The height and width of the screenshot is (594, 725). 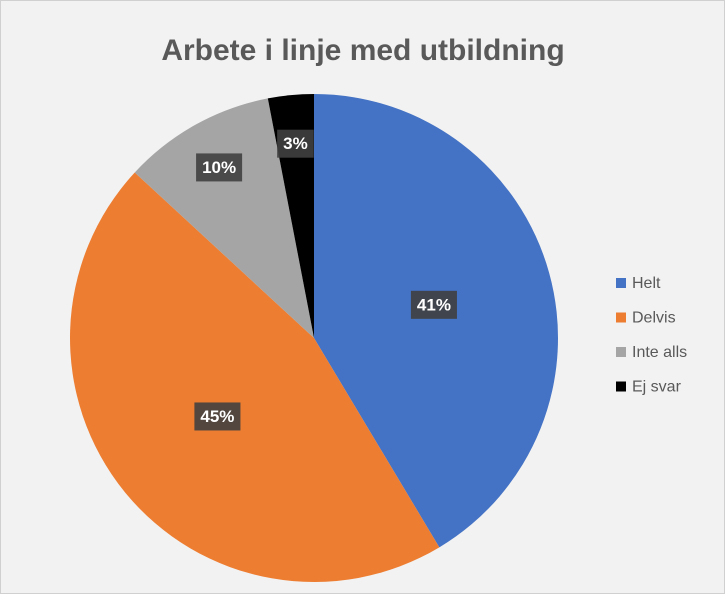 I want to click on data-label-text: 10%, so click(x=219, y=167).